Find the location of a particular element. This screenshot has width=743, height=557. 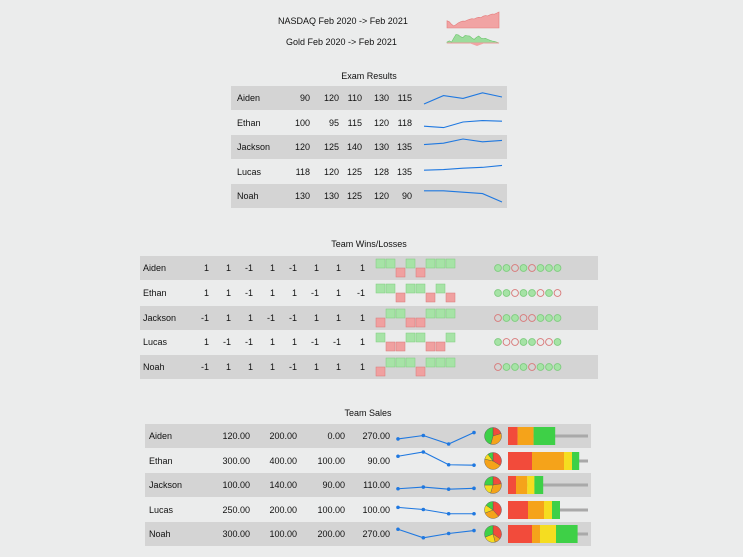

nasdaq-sparkline is located at coordinates (473, 20).